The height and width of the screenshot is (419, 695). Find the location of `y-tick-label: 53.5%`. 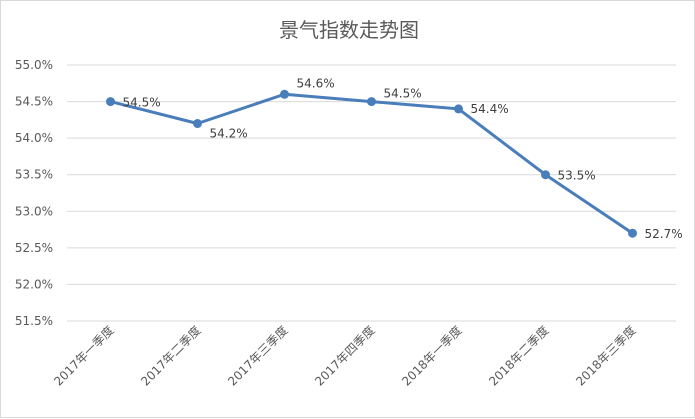

y-tick-label: 53.5% is located at coordinates (34, 175).